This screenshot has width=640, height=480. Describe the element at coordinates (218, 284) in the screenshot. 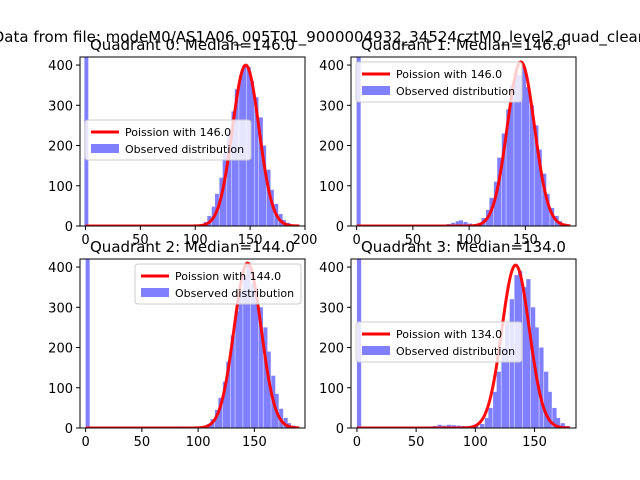

I see `legend: Poission with 144.0 Observed distribution` at that location.